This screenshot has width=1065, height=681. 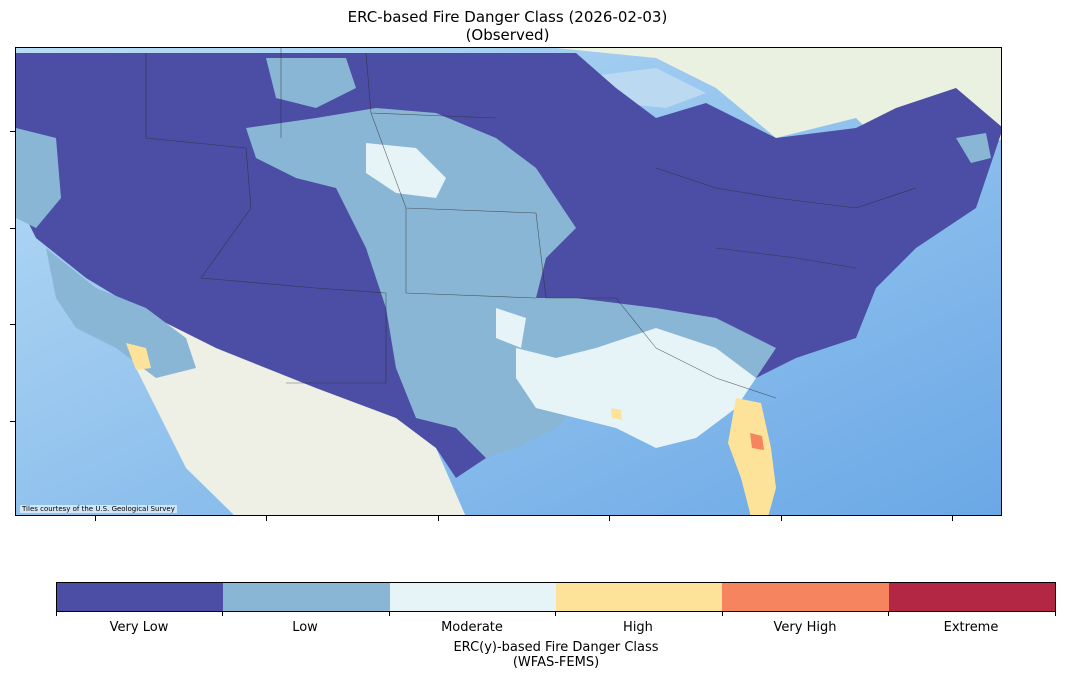 I want to click on colorbar-label-extreme: Extreme, so click(x=971, y=627).